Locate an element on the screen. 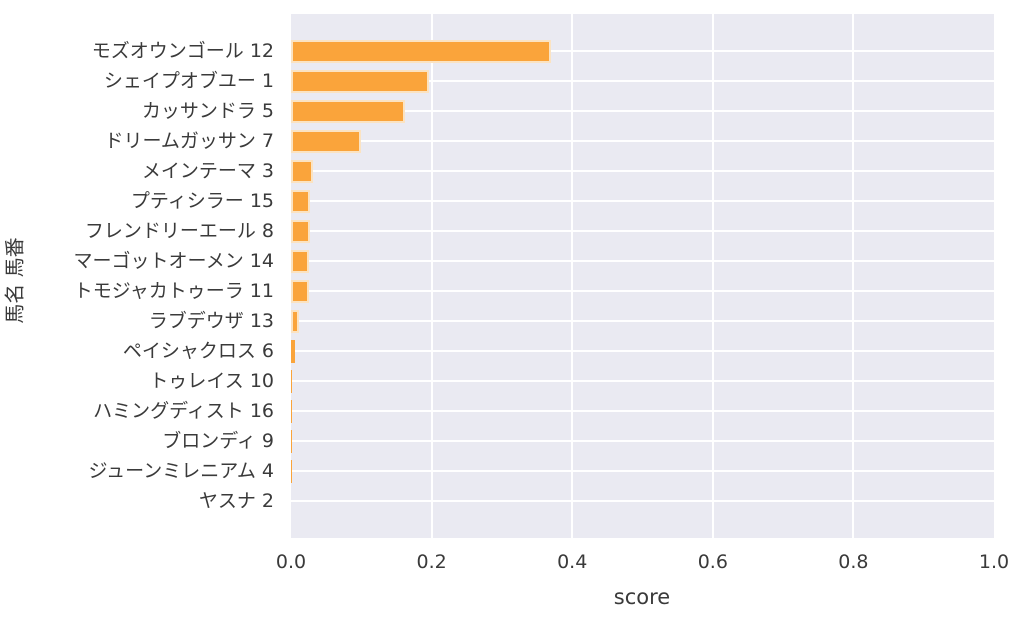  y-tick-label: ペイシャクロス 6 is located at coordinates (198, 351).